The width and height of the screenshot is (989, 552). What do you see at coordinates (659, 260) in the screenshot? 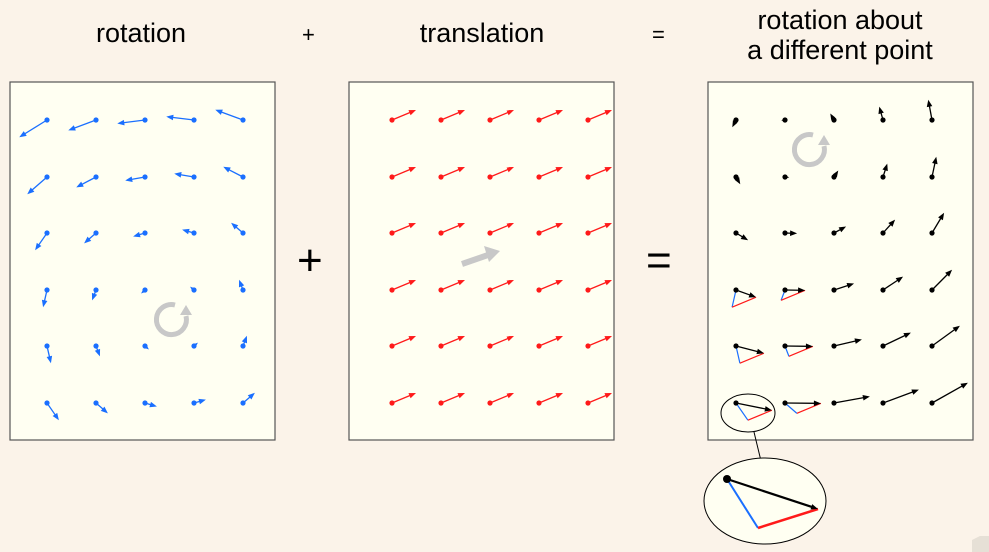
I see `equals-operator: =` at bounding box center [659, 260].